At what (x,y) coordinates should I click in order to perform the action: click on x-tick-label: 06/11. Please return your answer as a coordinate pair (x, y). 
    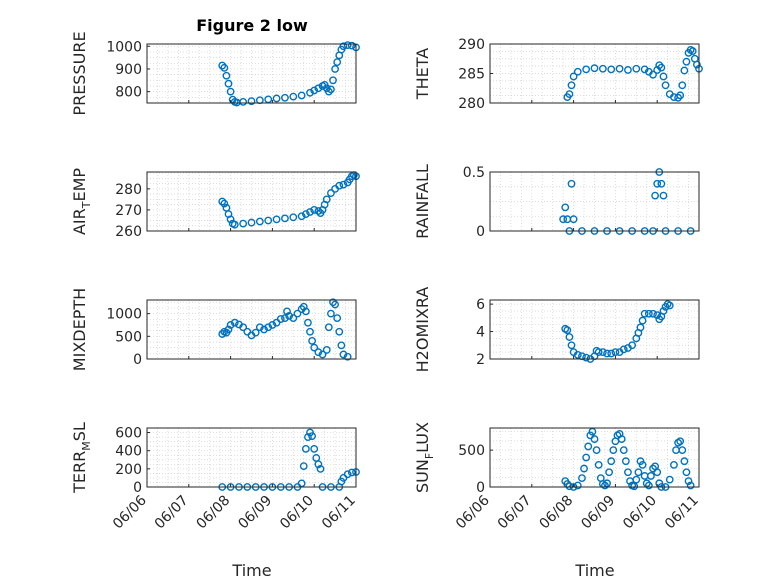
    Looking at the image, I should click on (339, 513).